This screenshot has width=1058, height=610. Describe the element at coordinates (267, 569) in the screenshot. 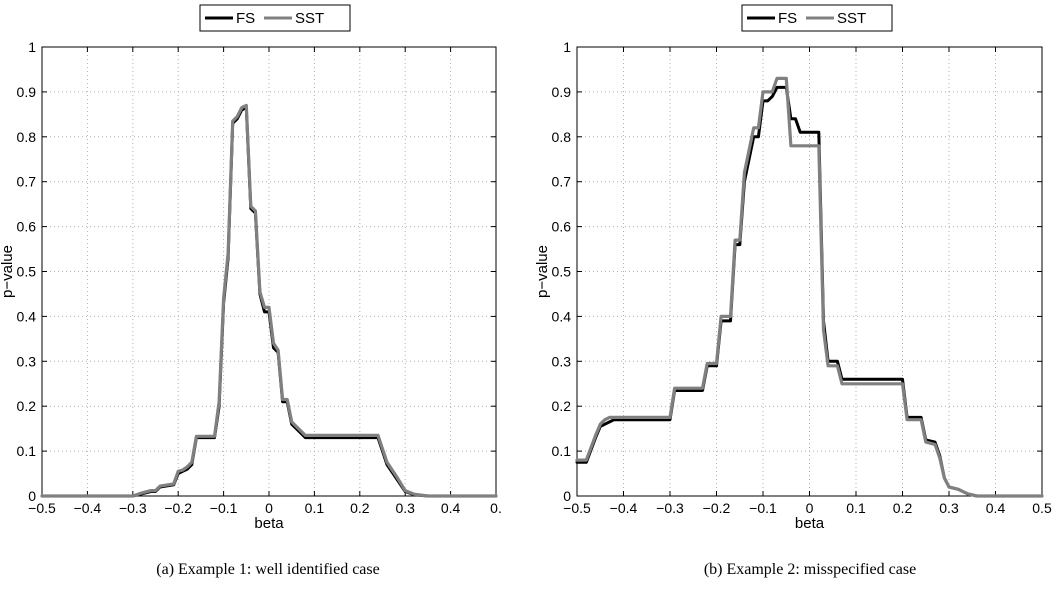

I see `figure-caption: (a) Example 1: well identified case` at that location.